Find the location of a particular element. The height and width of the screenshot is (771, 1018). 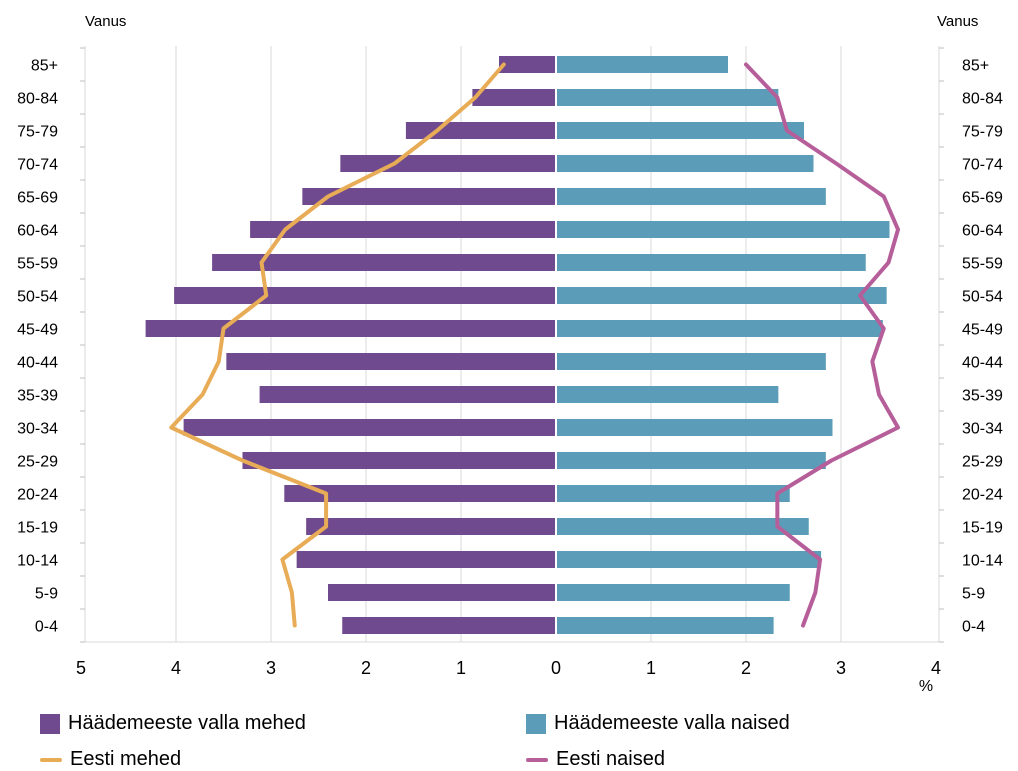

right-category-label: 75-79 is located at coordinates (982, 132).